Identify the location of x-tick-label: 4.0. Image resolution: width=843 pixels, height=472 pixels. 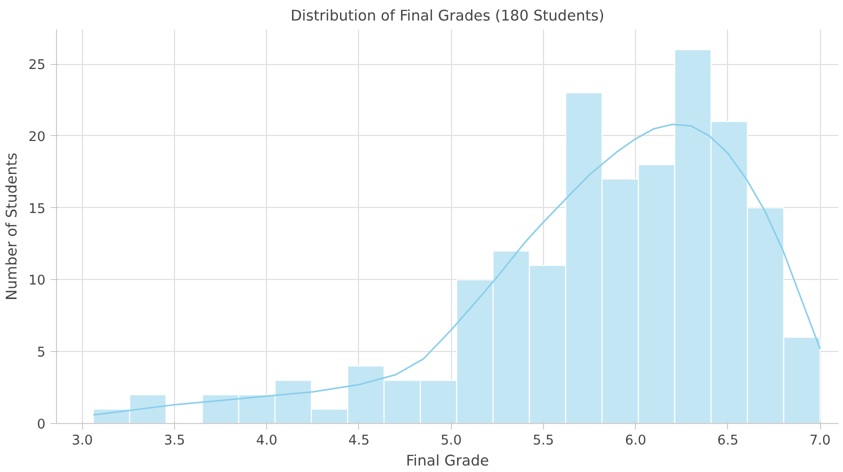
(267, 441).